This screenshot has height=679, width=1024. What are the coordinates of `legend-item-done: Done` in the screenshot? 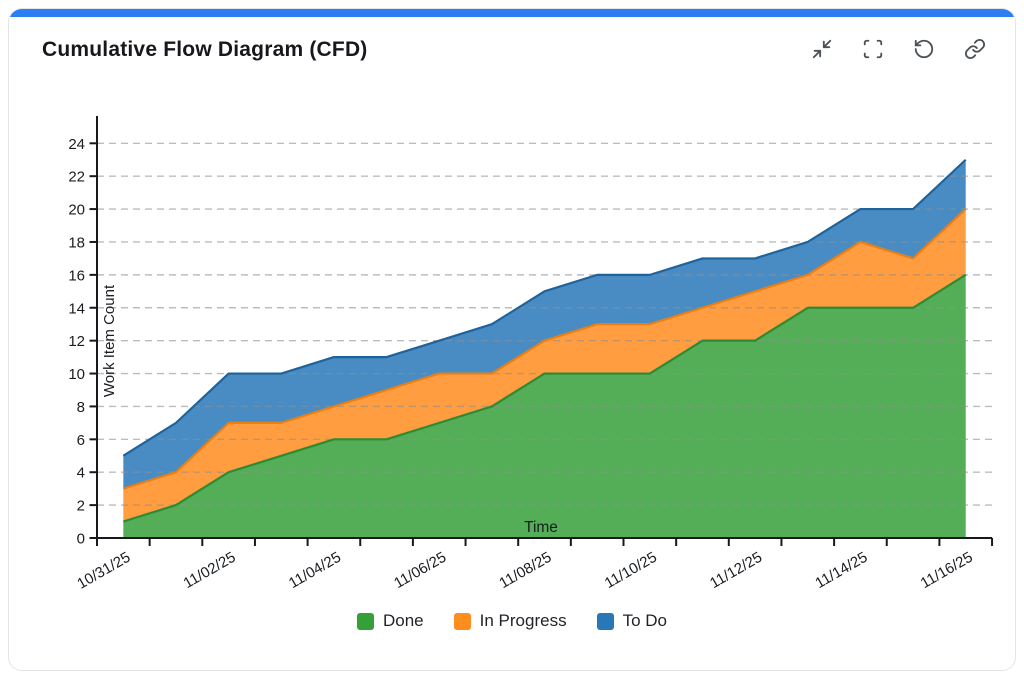 It's located at (390, 621).